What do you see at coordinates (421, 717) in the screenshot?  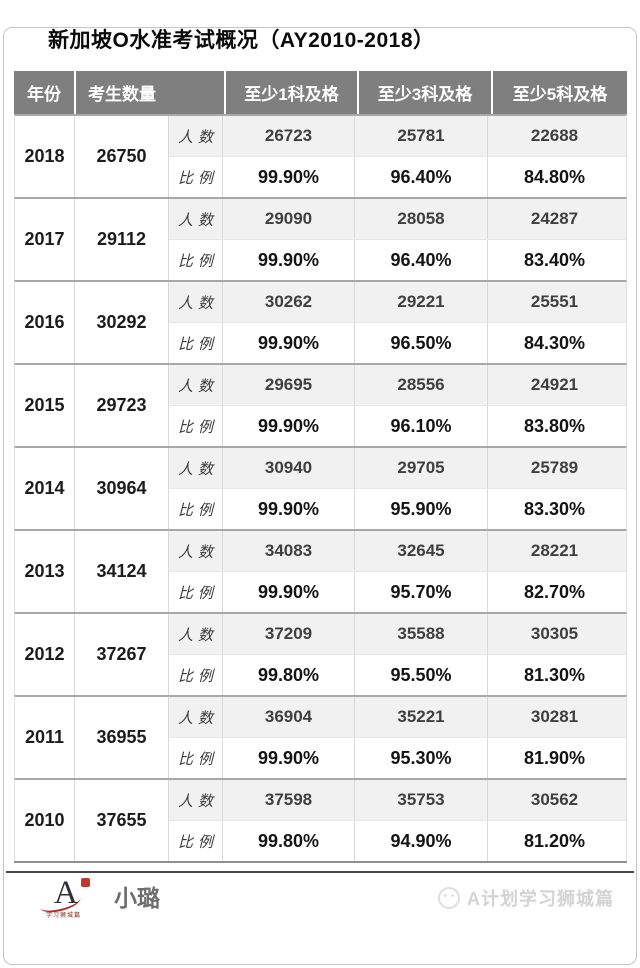 I see `pass3-count: 35221` at bounding box center [421, 717].